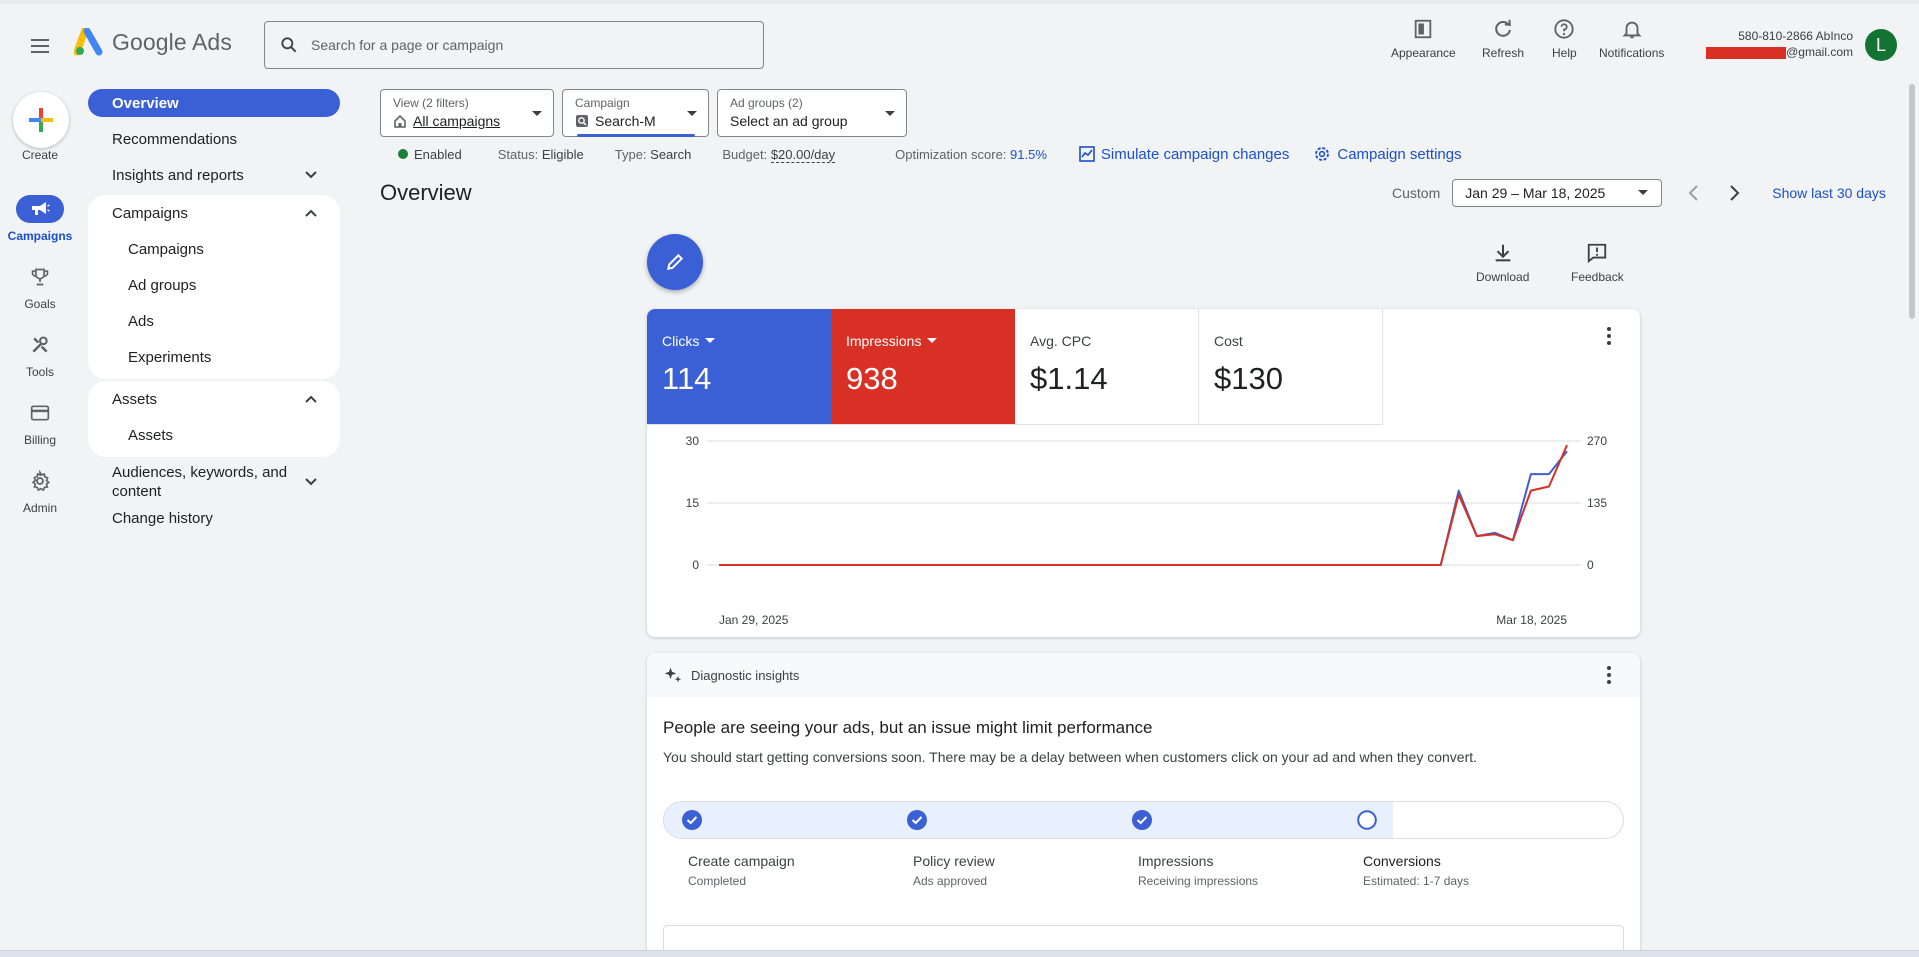  I want to click on notifications-button: Notifications, so click(1631, 39).